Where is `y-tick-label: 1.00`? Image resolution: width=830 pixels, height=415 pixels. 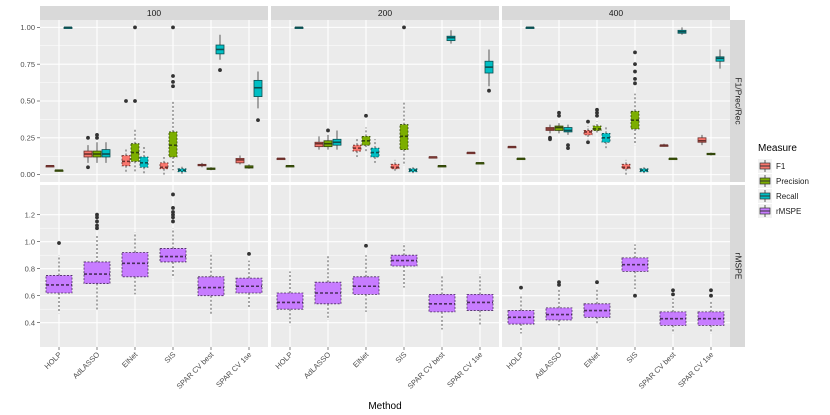 y-tick-label: 1.00 is located at coordinates (27, 27).